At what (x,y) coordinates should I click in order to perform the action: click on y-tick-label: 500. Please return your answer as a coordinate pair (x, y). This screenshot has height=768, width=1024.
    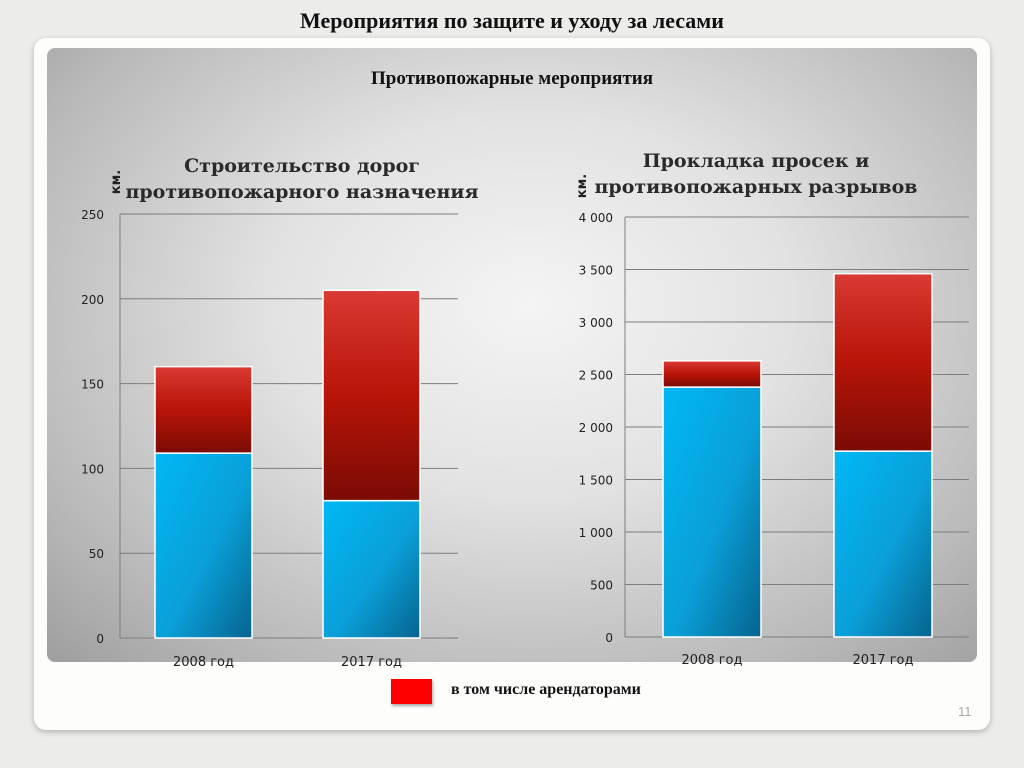
    Looking at the image, I should click on (601, 586).